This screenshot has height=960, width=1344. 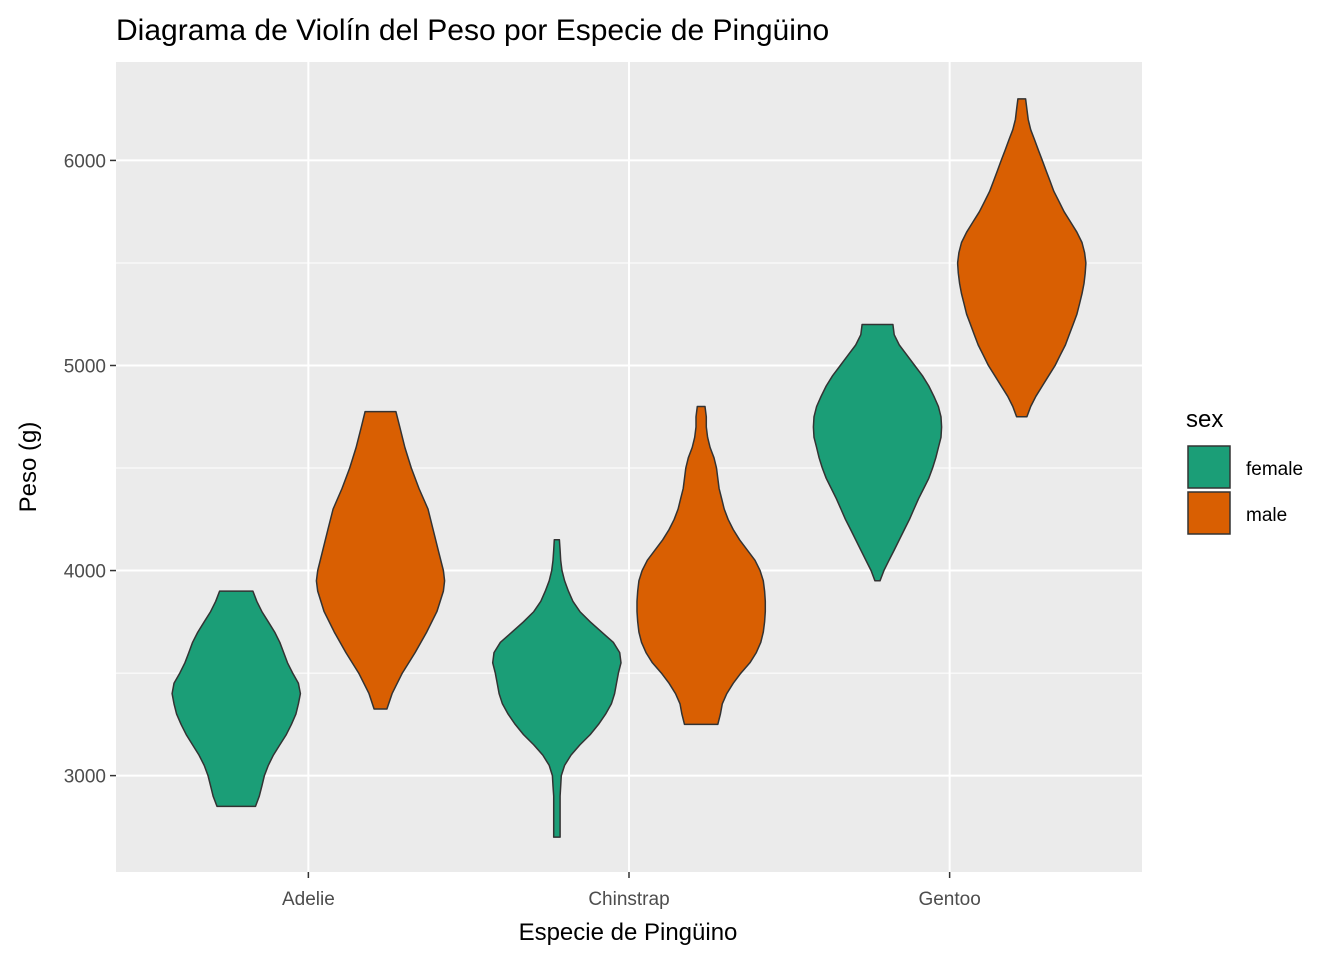 I want to click on legend-key-male, so click(x=1209, y=513).